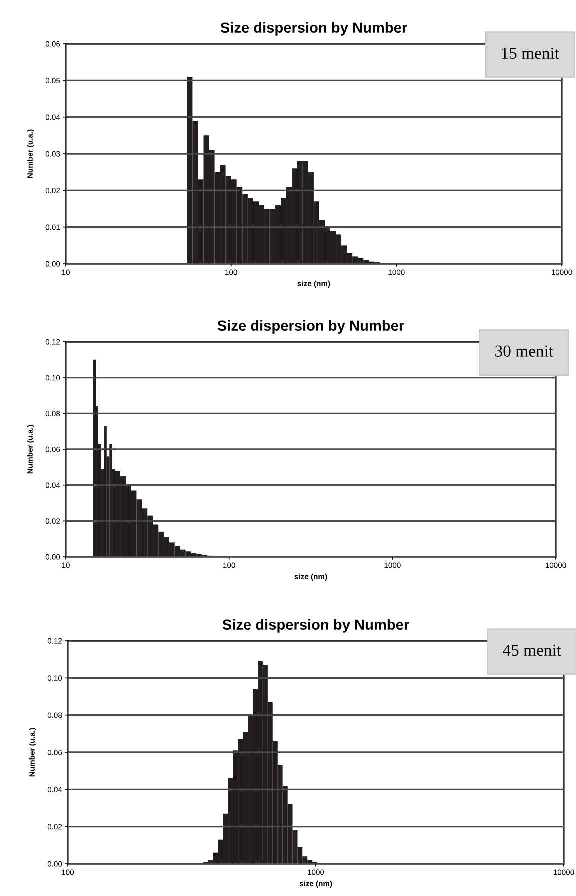 This screenshot has height=896, width=576. Describe the element at coordinates (525, 351) in the screenshot. I see `annotation: 30 menit` at that location.